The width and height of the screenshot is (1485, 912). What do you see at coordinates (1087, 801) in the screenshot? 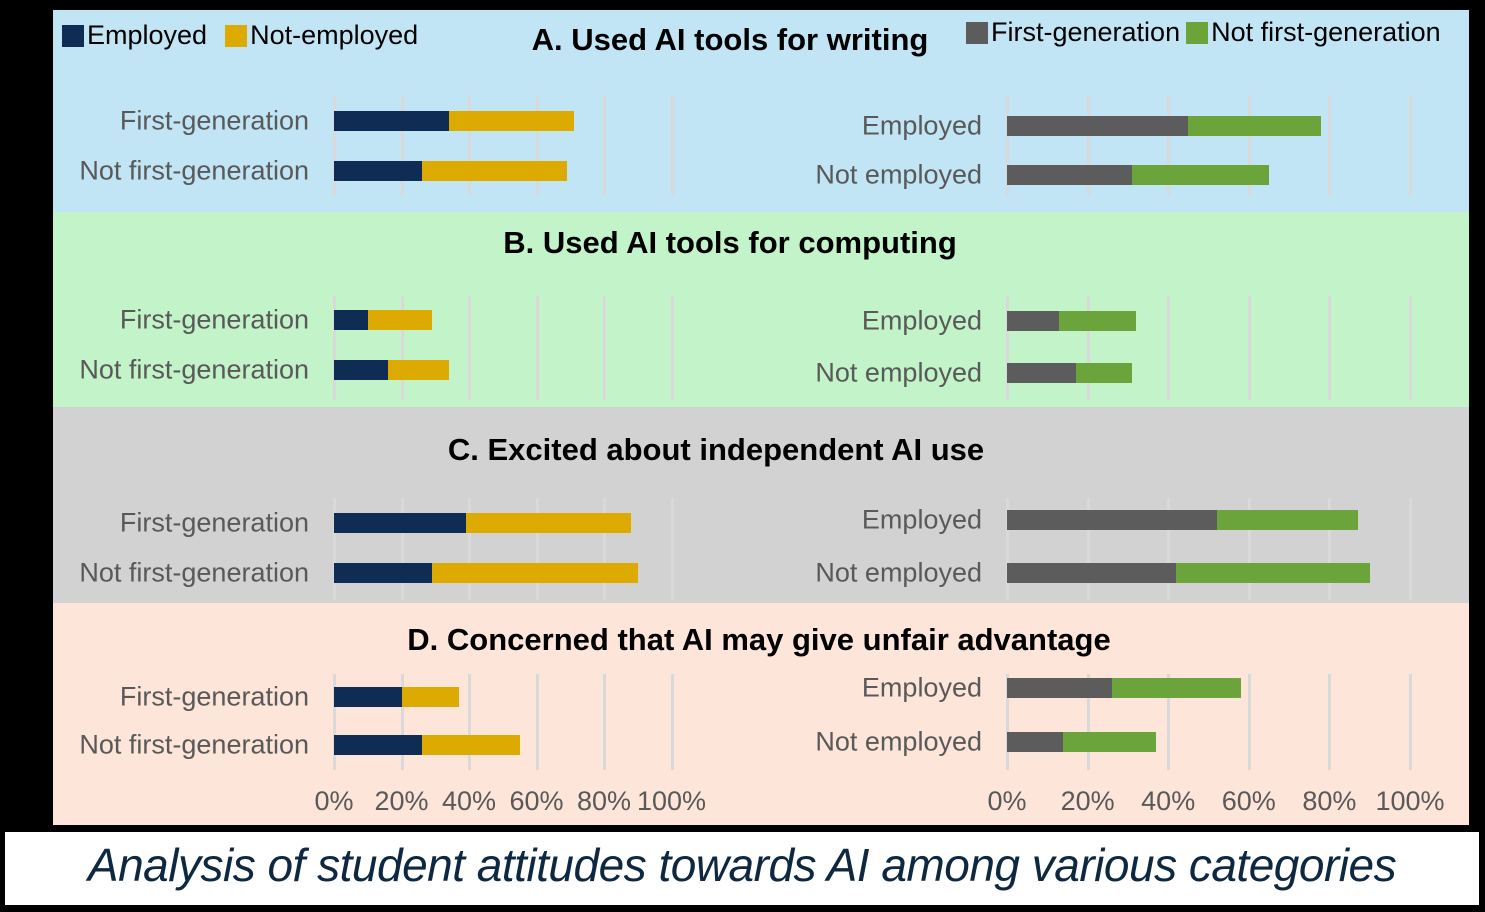
I see `axis-tick-label: 20%` at bounding box center [1087, 801].